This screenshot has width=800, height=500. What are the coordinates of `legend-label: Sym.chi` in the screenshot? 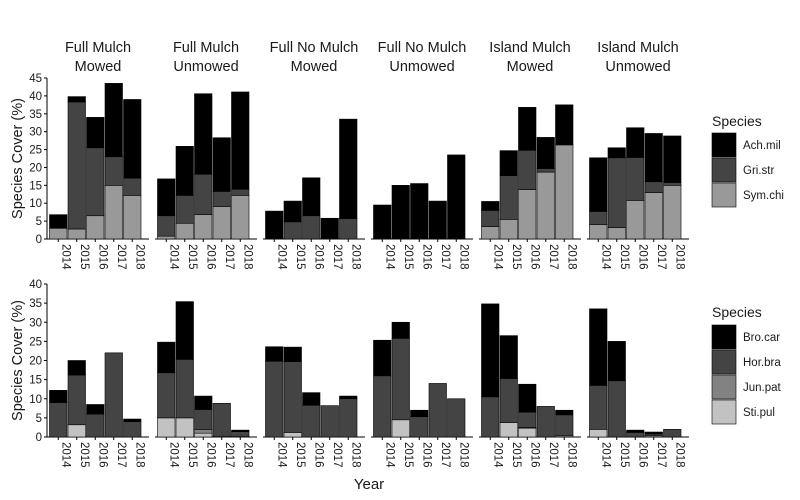 It's located at (763, 196).